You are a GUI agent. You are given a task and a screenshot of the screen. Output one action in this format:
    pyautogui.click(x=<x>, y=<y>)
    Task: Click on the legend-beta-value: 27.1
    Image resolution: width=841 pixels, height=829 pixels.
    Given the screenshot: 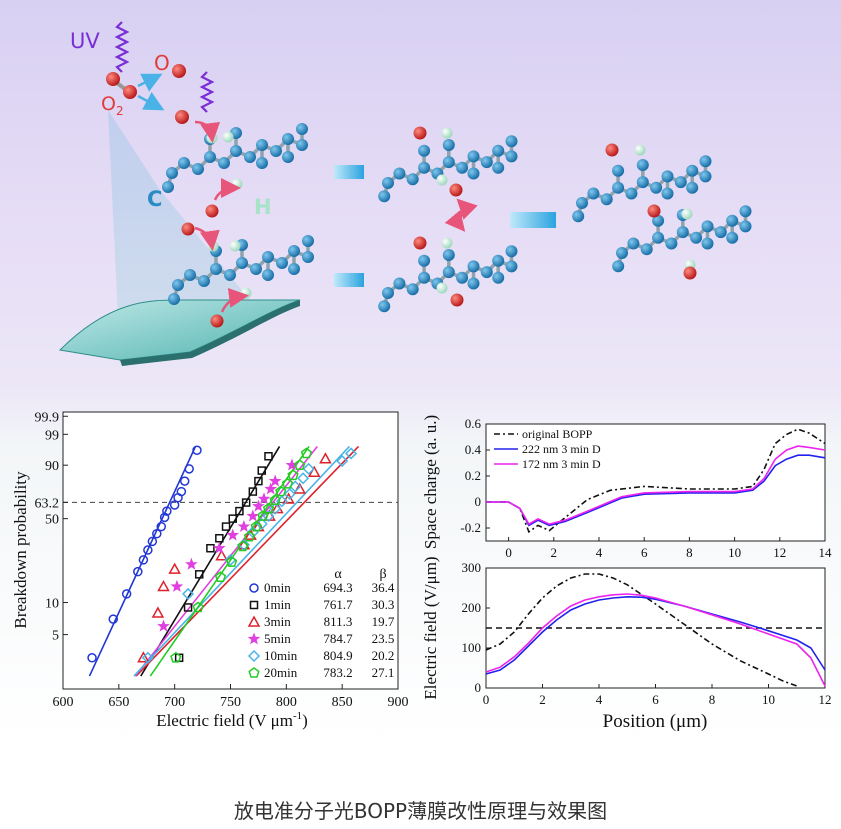 What is the action you would take?
    pyautogui.click(x=383, y=672)
    